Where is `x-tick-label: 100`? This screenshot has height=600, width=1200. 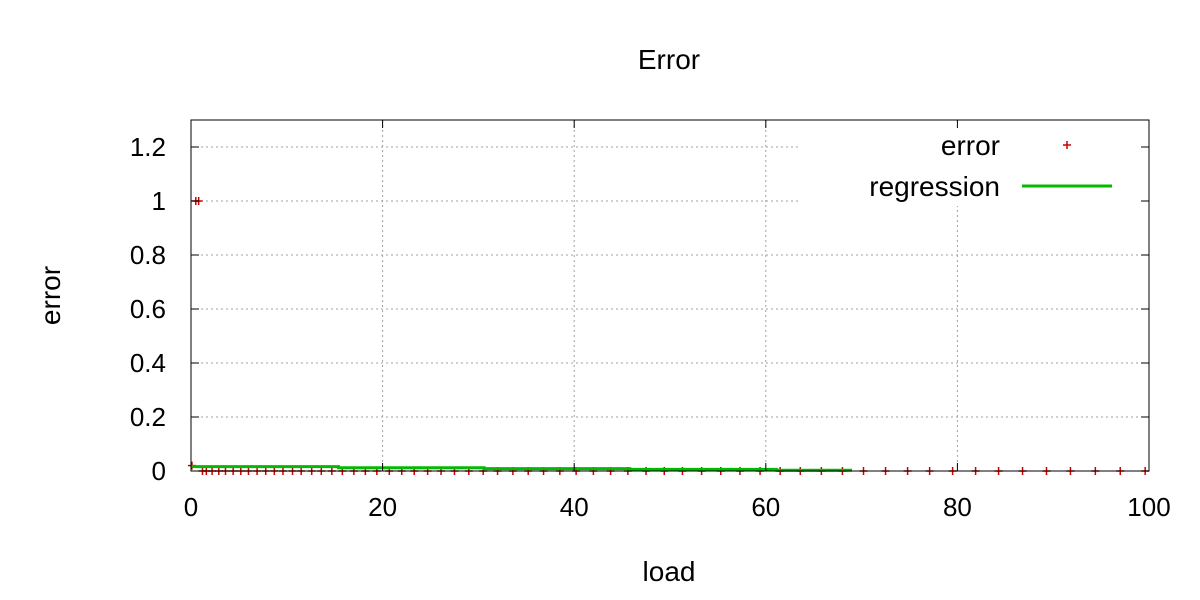
x-tick-label: 100 is located at coordinates (1148, 507).